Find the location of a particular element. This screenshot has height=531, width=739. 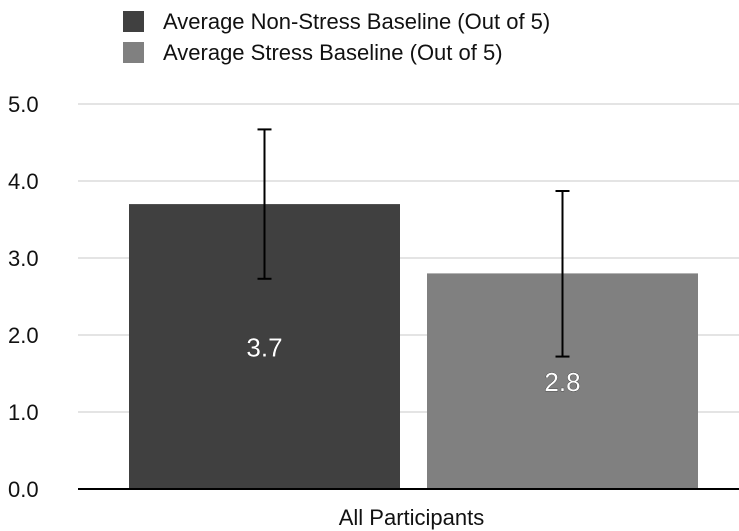

legend-label-stress: Average Stress Baseline (Out of 5) is located at coordinates (333, 52).